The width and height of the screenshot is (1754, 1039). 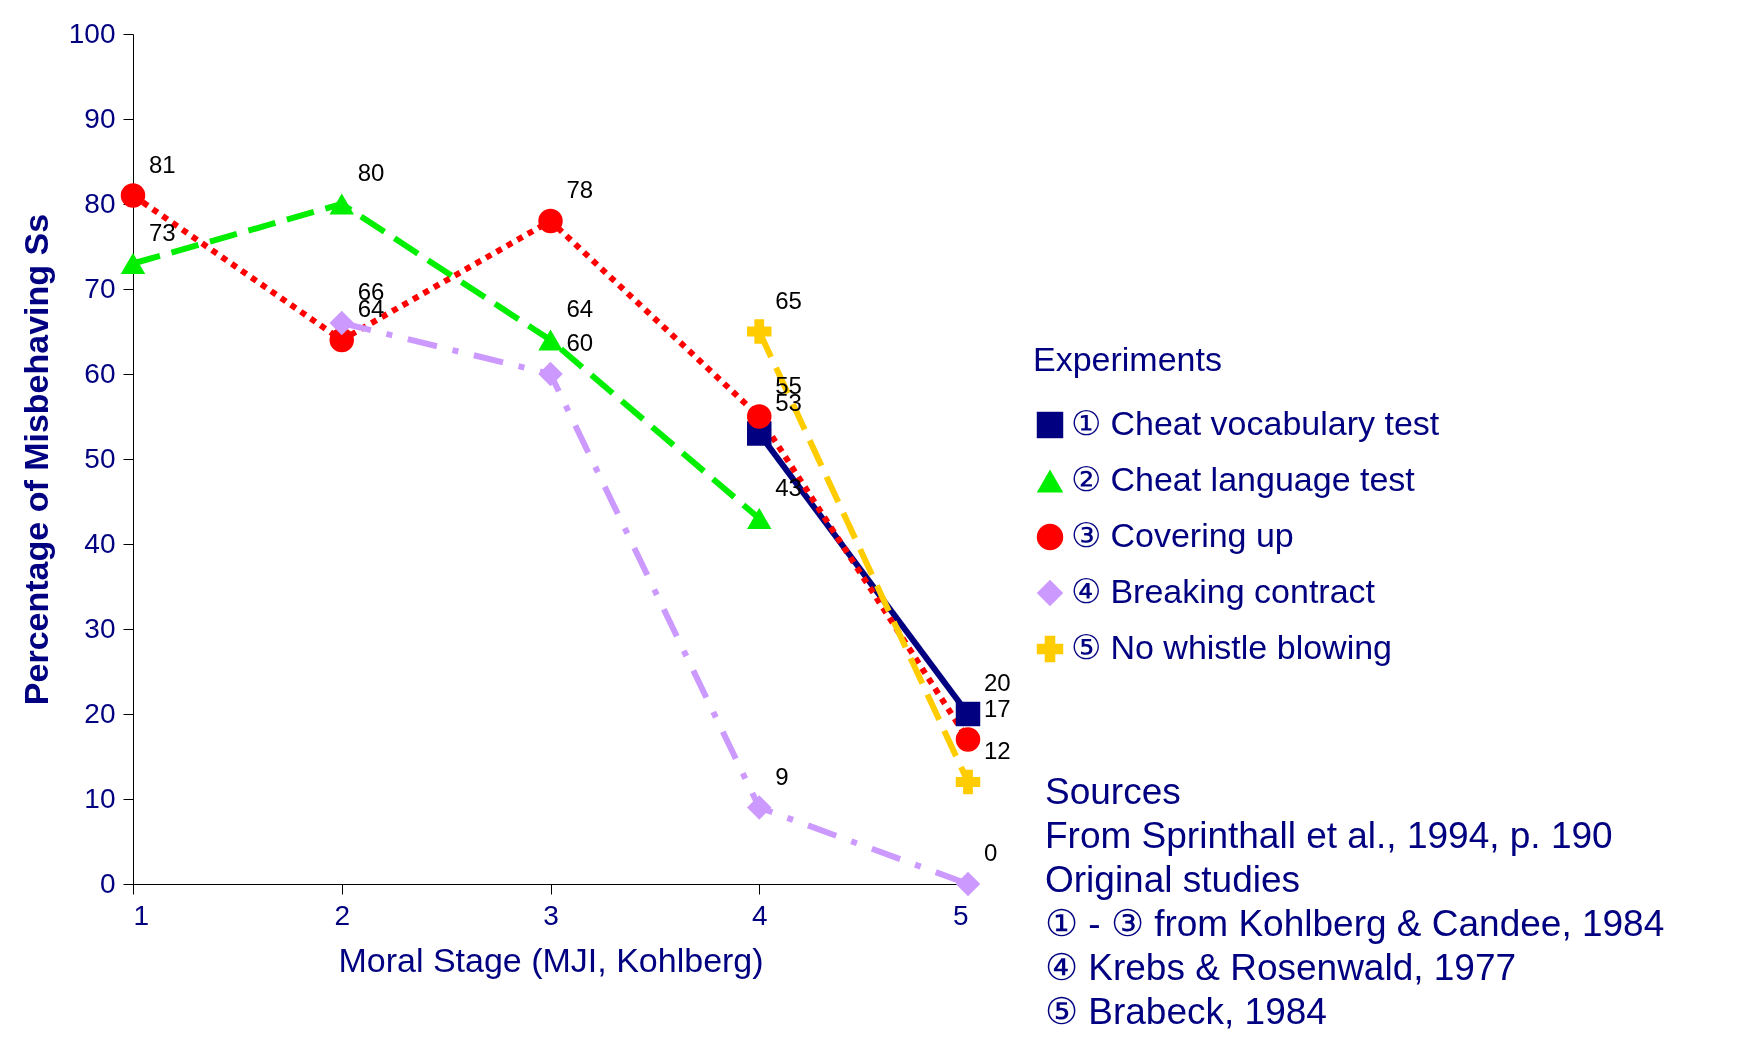 What do you see at coordinates (997, 750) in the screenshot?
I see `data-label: 12` at bounding box center [997, 750].